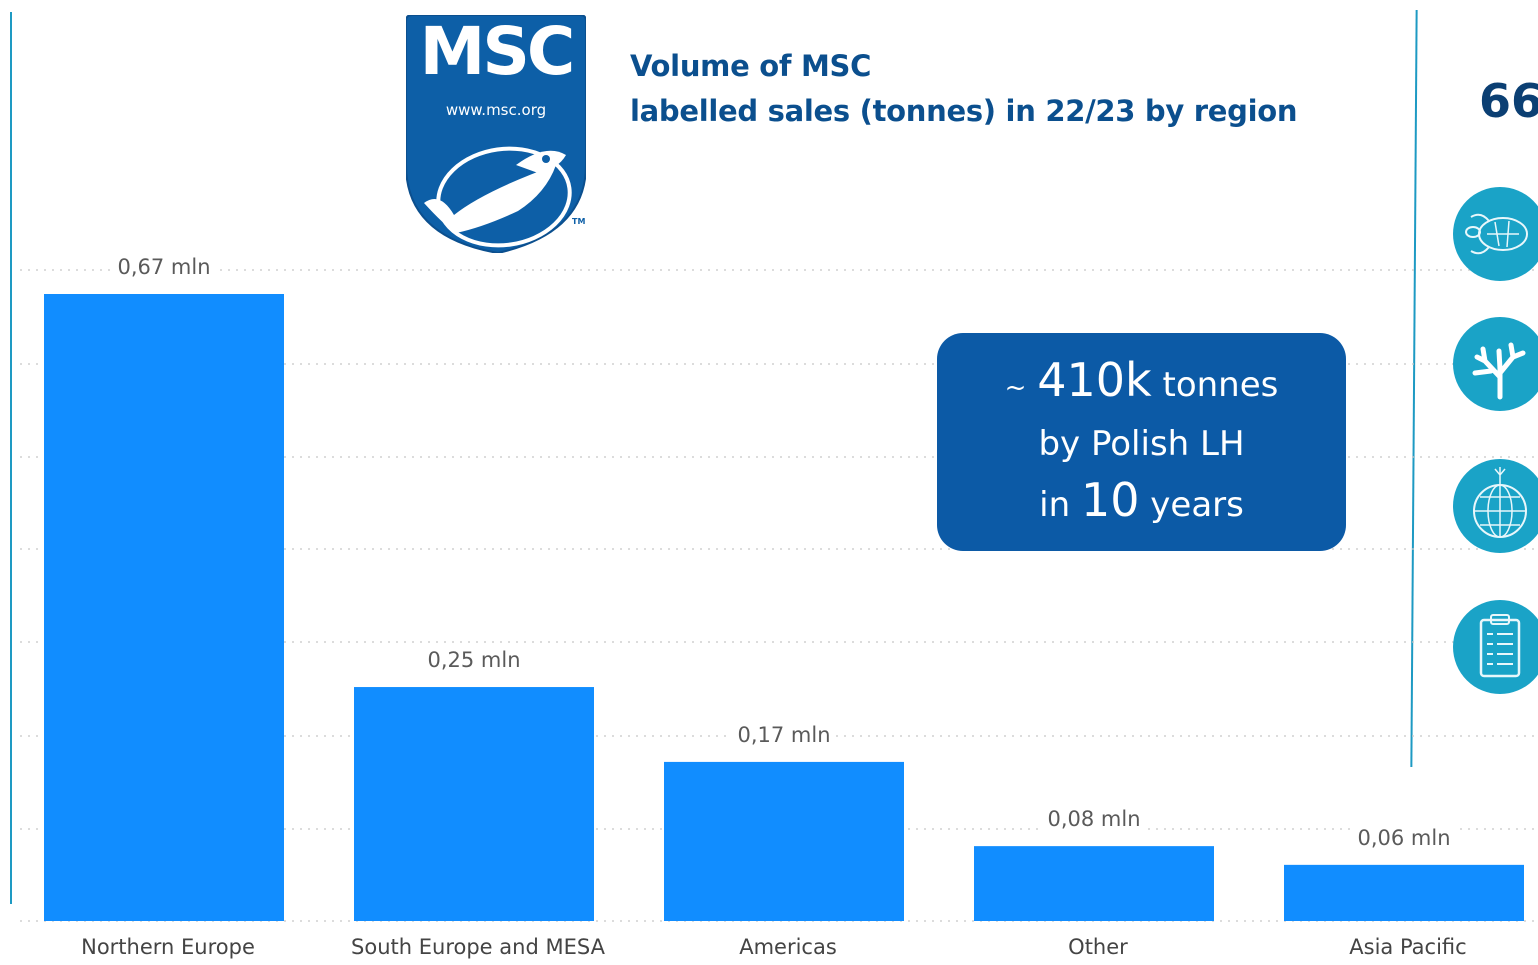 The image size is (1538, 965). I want to click on right-panel-number: 66, so click(1508, 101).